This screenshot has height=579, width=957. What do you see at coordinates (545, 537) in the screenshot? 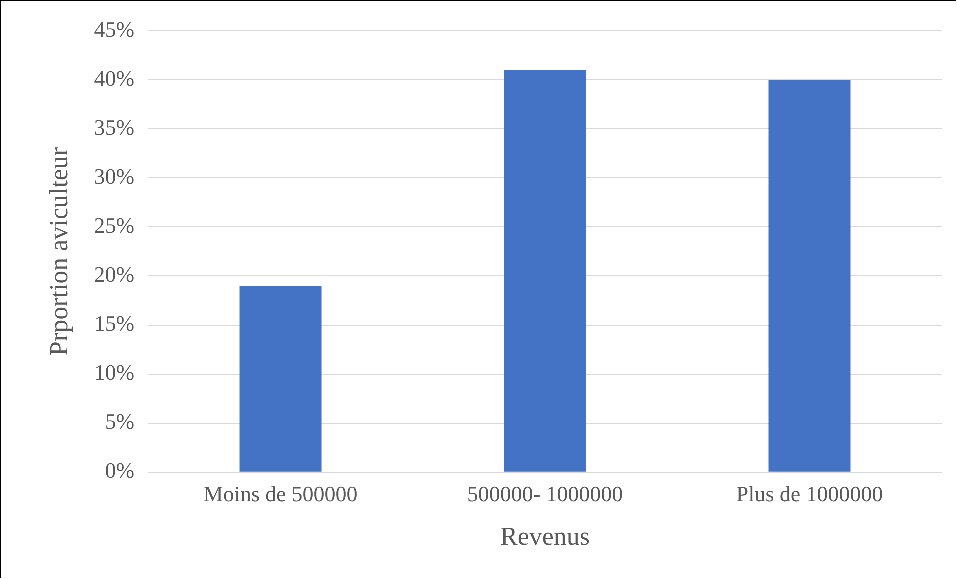
I see `x-axis-title: Revenus` at bounding box center [545, 537].